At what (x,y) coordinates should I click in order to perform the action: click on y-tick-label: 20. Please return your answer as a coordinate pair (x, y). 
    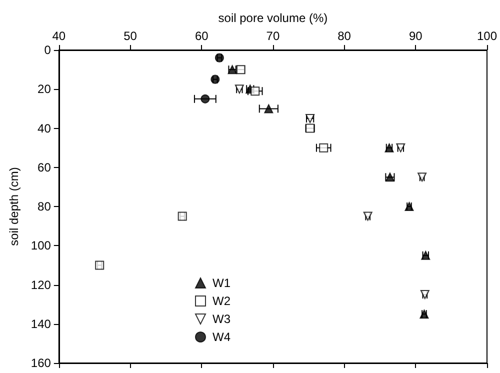
    Looking at the image, I should click on (45, 89).